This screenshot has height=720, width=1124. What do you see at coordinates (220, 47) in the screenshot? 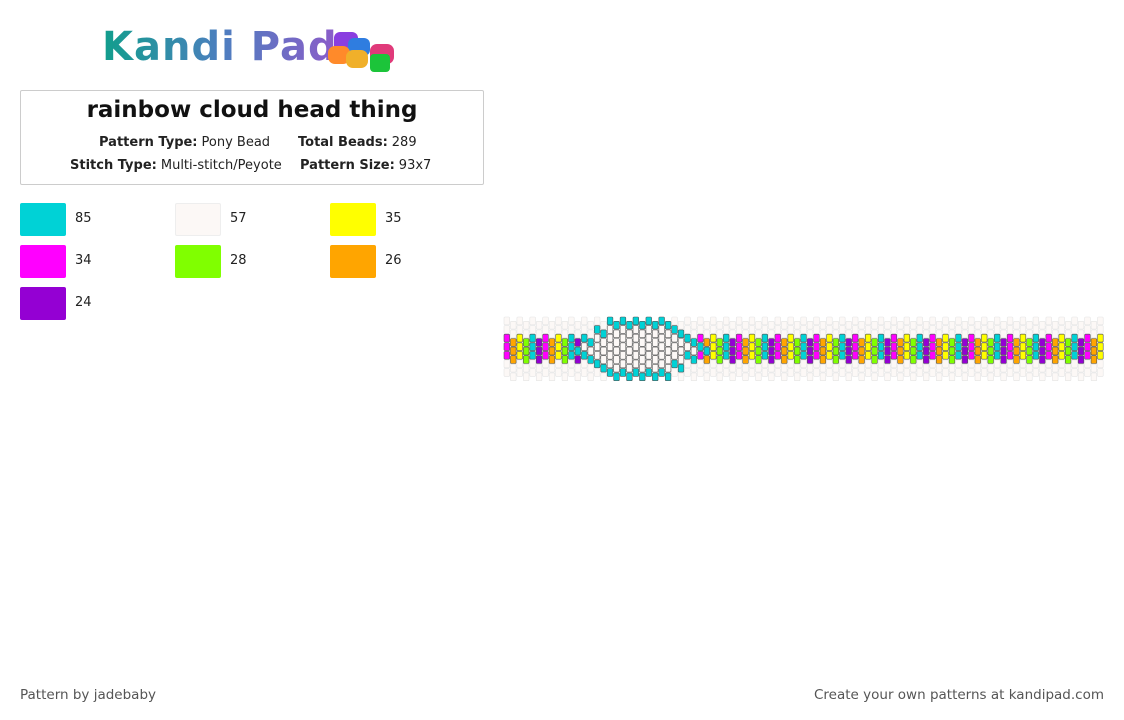
I see `logo: Kandi Pad` at bounding box center [220, 47].